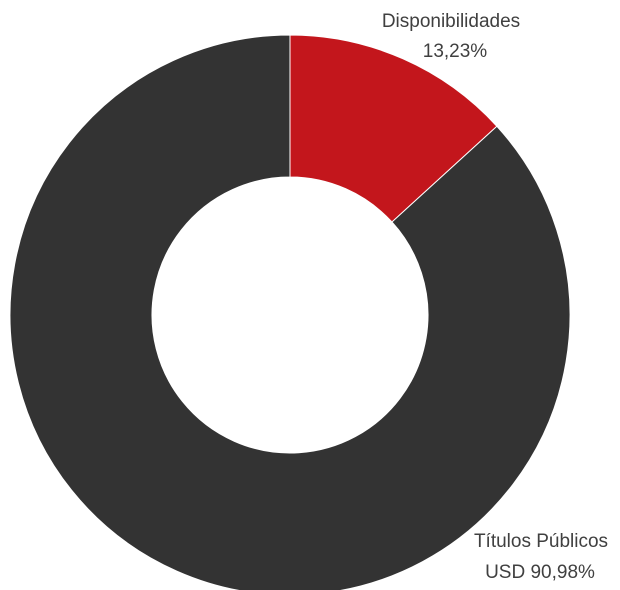 Image resolution: width=620 pixels, height=590 pixels. I want to click on slice-value-titulos-publicos: USD 90,98%, so click(540, 572).